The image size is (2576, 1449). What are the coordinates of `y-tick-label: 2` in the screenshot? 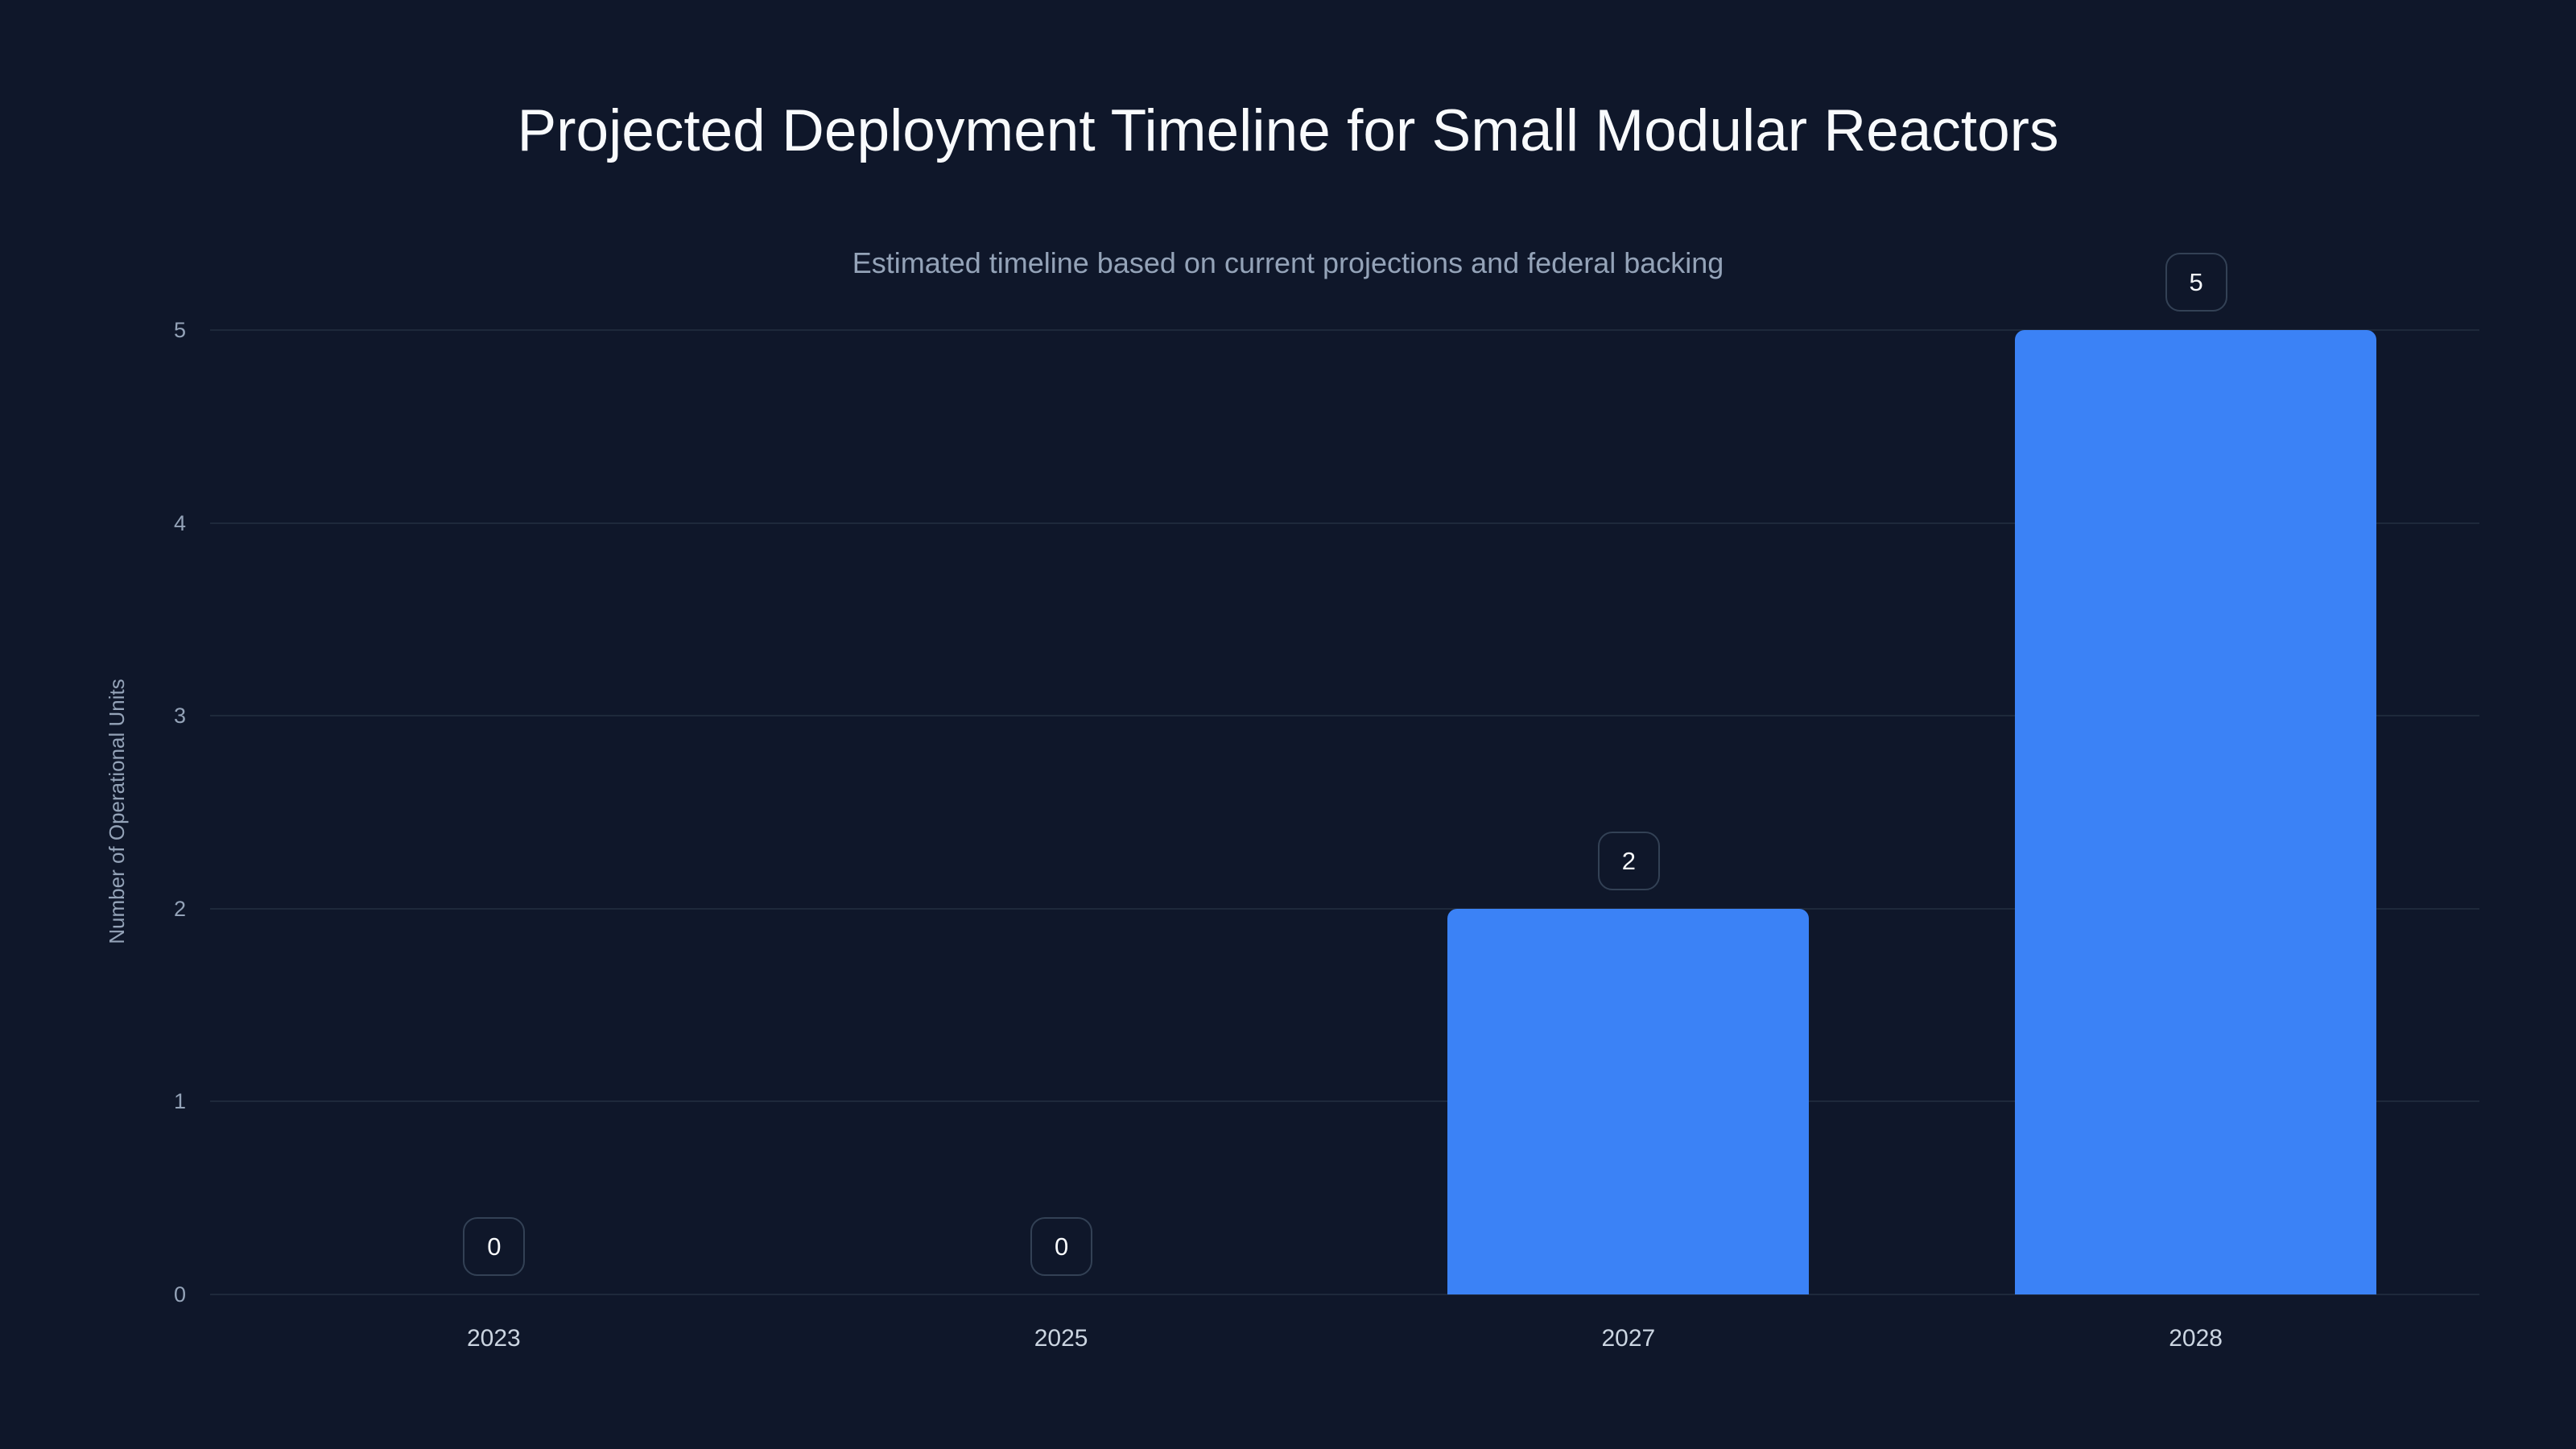 It's located at (179, 908).